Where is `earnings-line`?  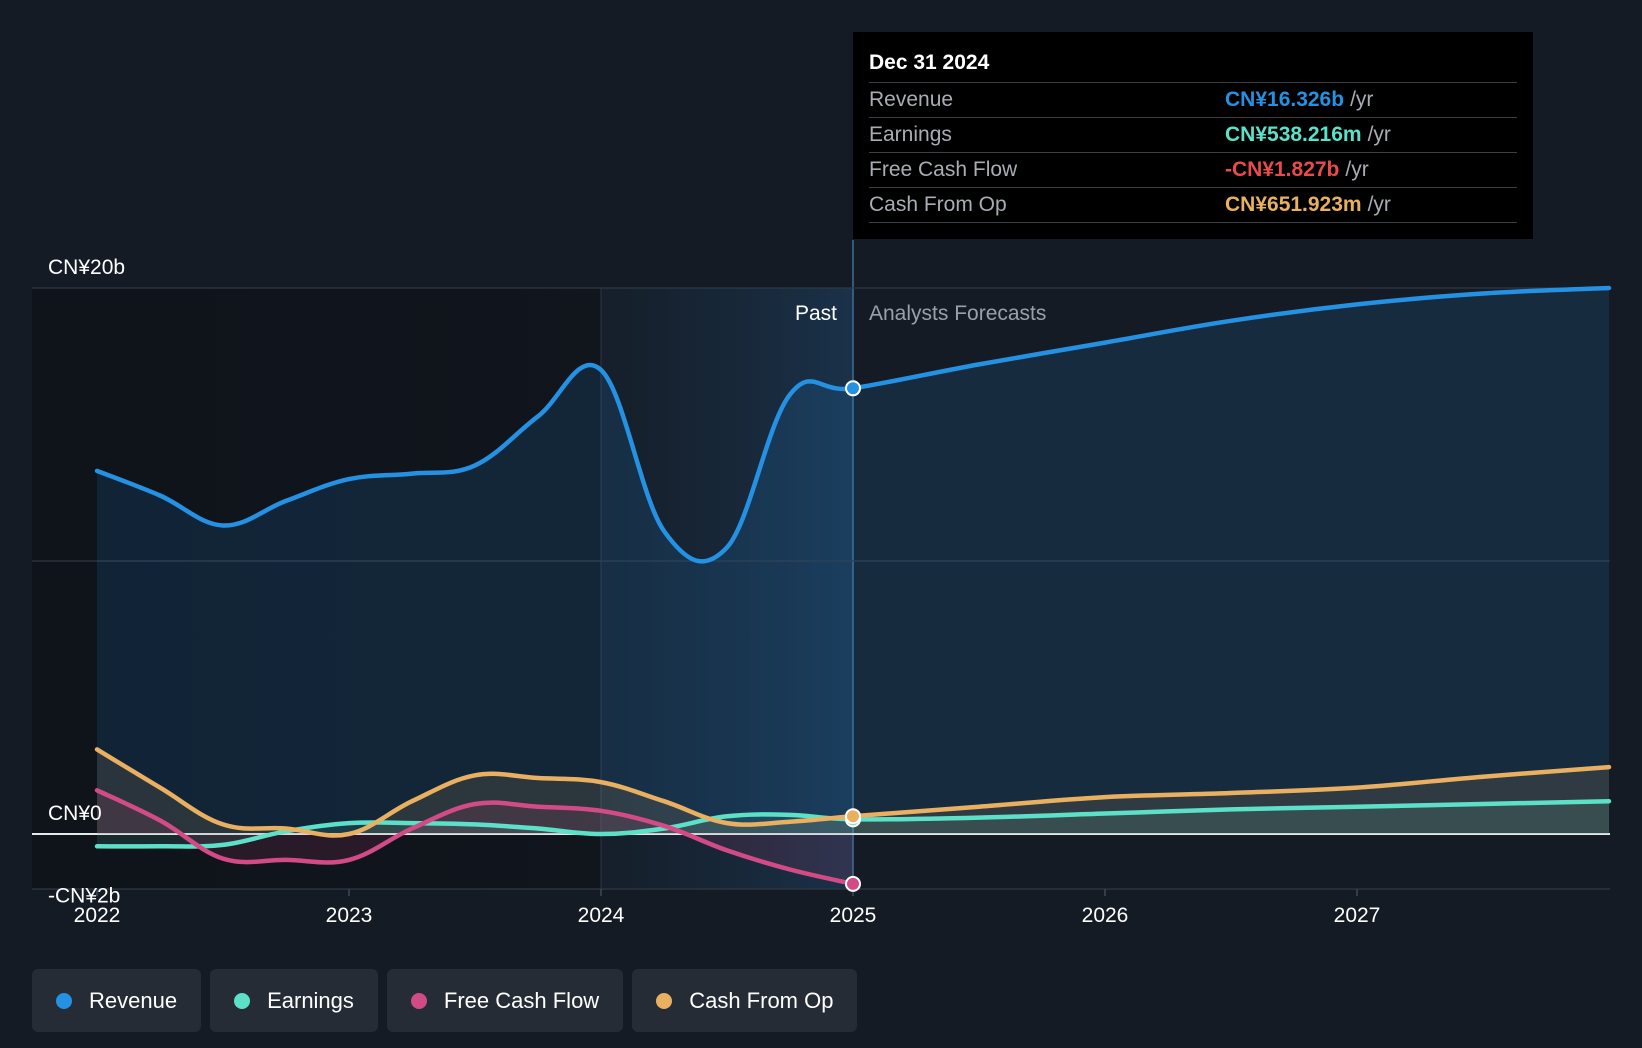 earnings-line is located at coordinates (853, 823).